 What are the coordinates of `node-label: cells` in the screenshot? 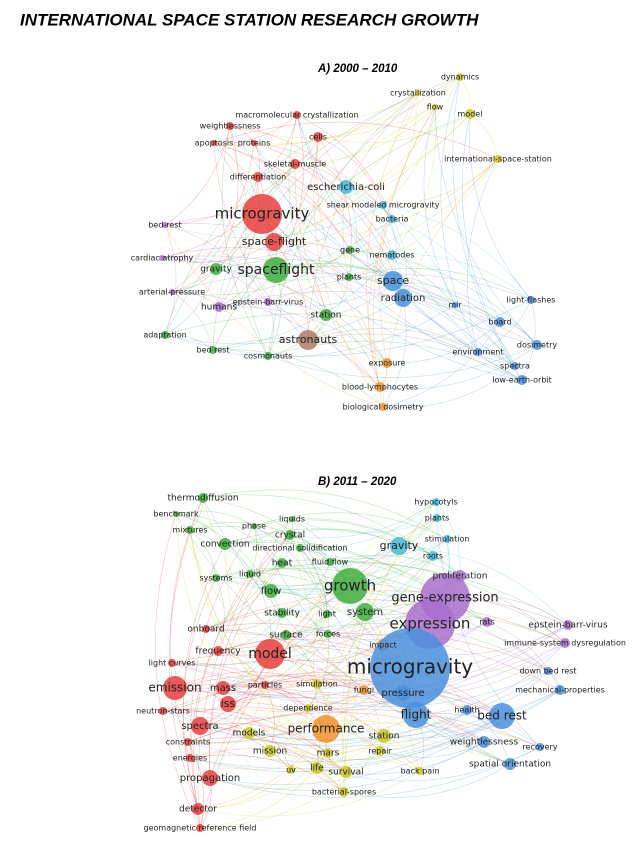 It's located at (318, 137).